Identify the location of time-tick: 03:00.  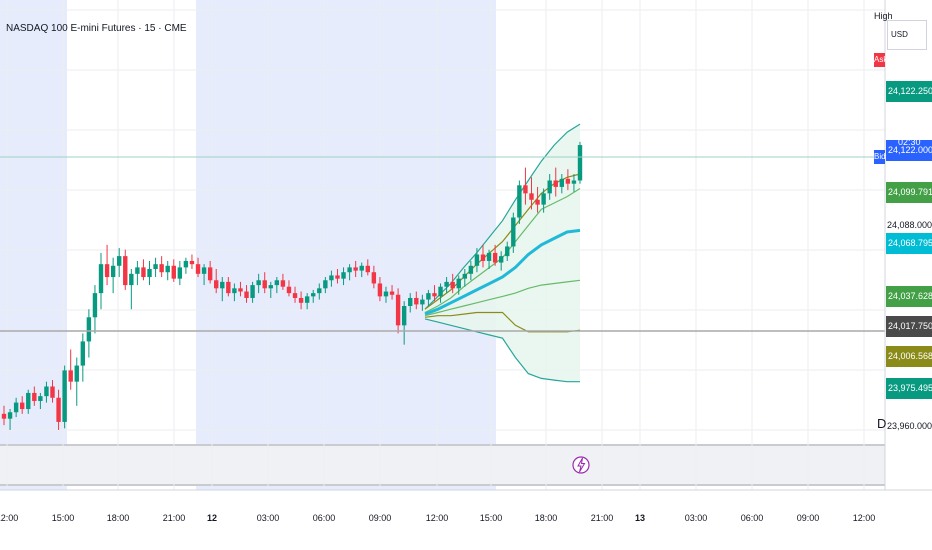
(268, 518).